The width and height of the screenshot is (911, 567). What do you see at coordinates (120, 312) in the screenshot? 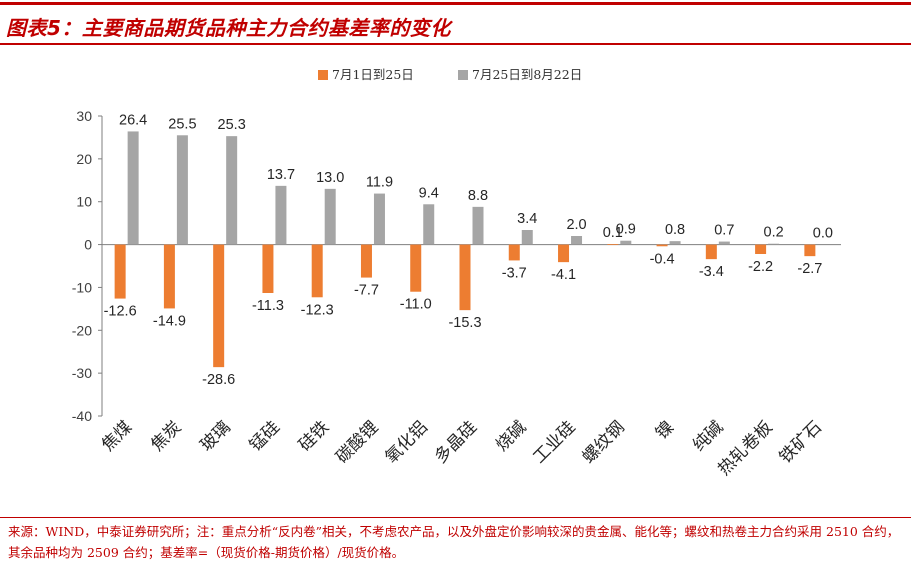
I see `data-label-series-1: -12.6` at bounding box center [120, 312].